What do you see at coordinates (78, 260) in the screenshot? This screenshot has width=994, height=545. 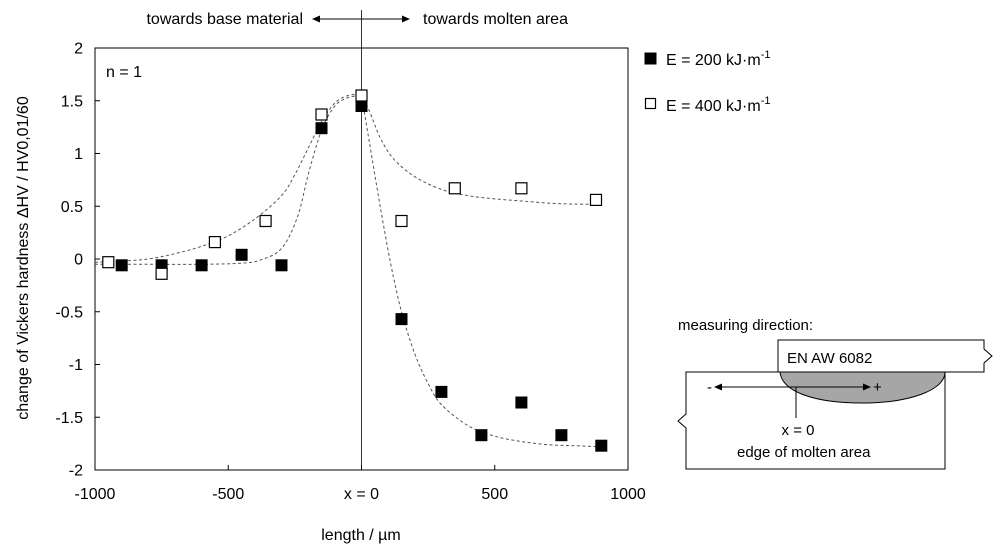 I see `y-tick-label: 0` at bounding box center [78, 260].